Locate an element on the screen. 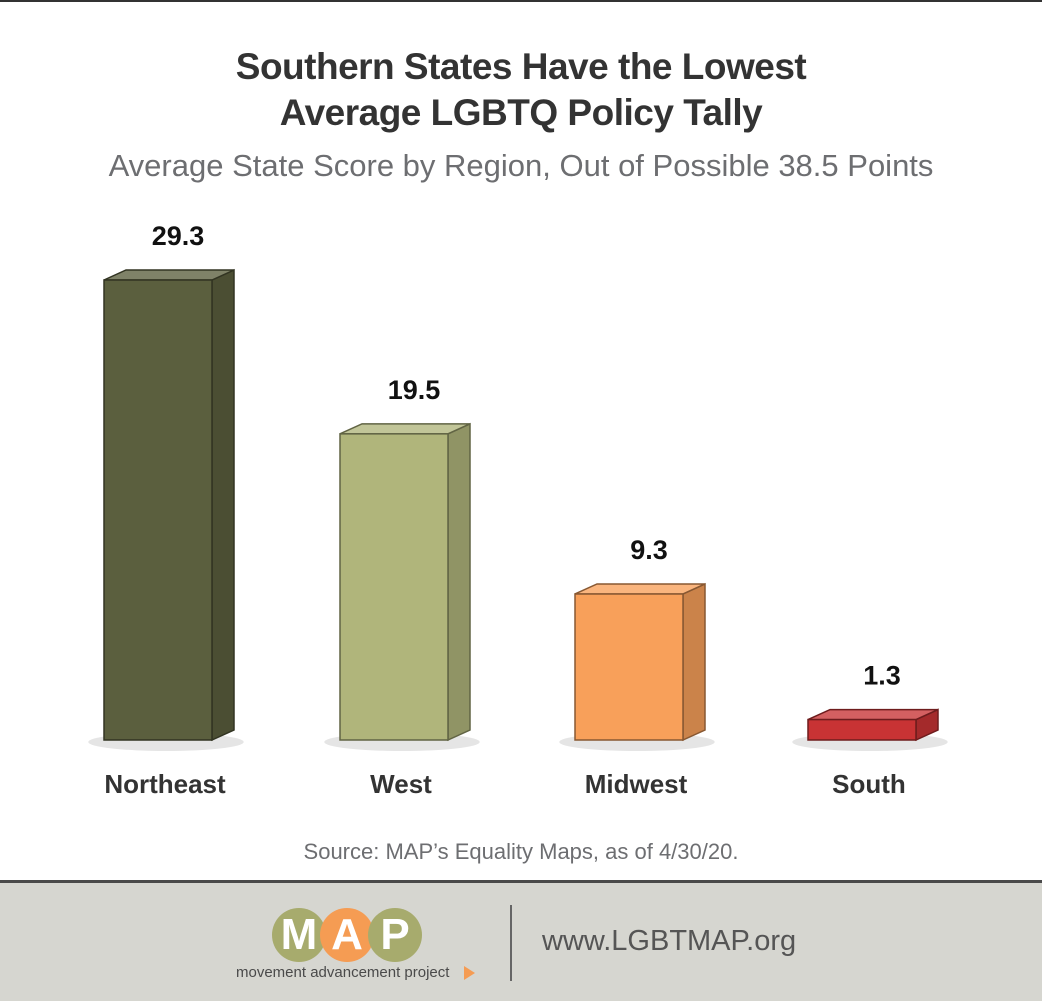 Image resolution: width=1042 pixels, height=1001 pixels. logo-letter-m: M is located at coordinates (299, 935).